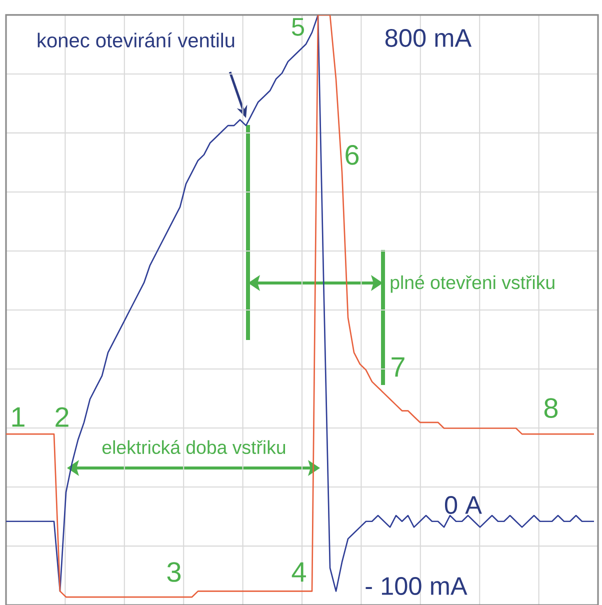  I want to click on annotation: 0 A, so click(463, 505).